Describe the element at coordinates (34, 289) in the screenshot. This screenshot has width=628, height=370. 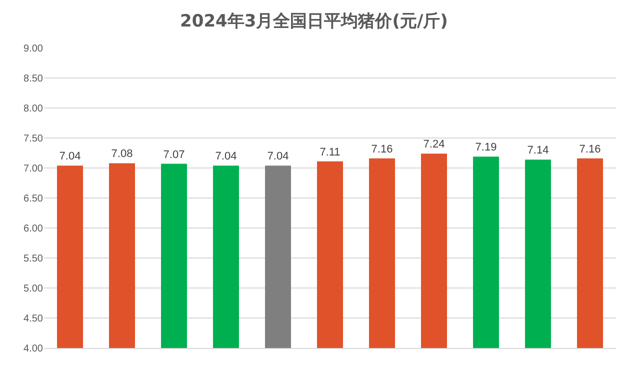
I see `y-tick-label: 5.00` at that location.